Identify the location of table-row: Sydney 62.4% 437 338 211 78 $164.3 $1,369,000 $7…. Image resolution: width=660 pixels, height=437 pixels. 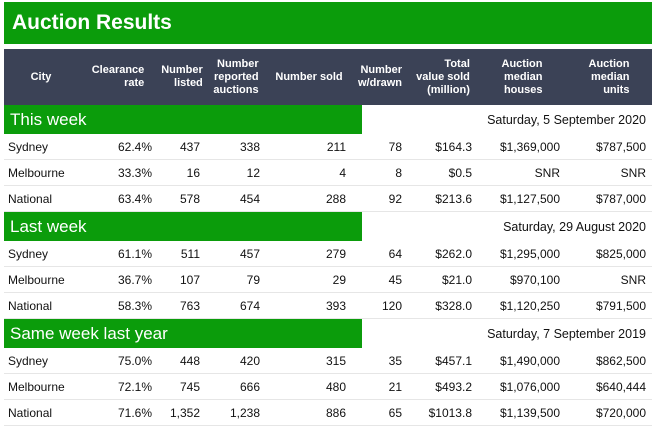
(328, 147).